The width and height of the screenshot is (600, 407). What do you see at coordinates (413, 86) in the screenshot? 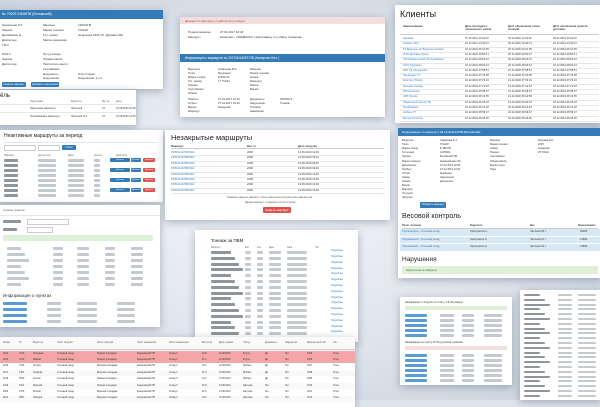
I see `client-link: Арсенал Сибирь` at bounding box center [413, 86].